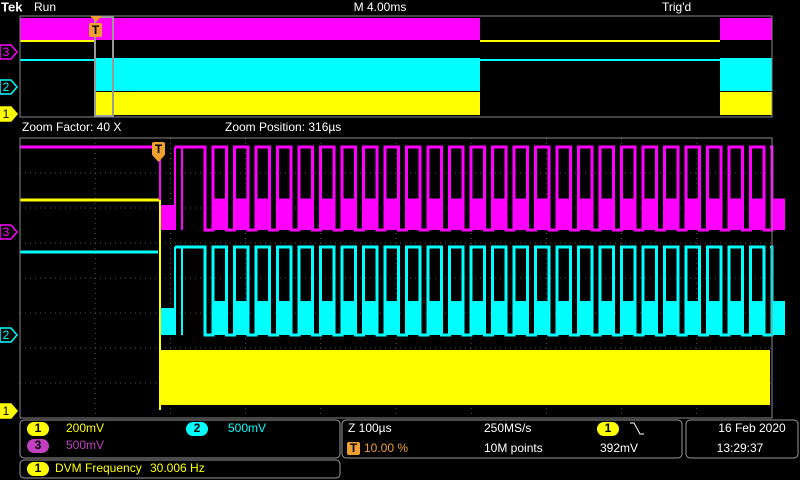 This screenshot has height=480, width=800. Describe the element at coordinates (98, 468) in the screenshot. I see `measurement-label: DVM Frequency` at that location.